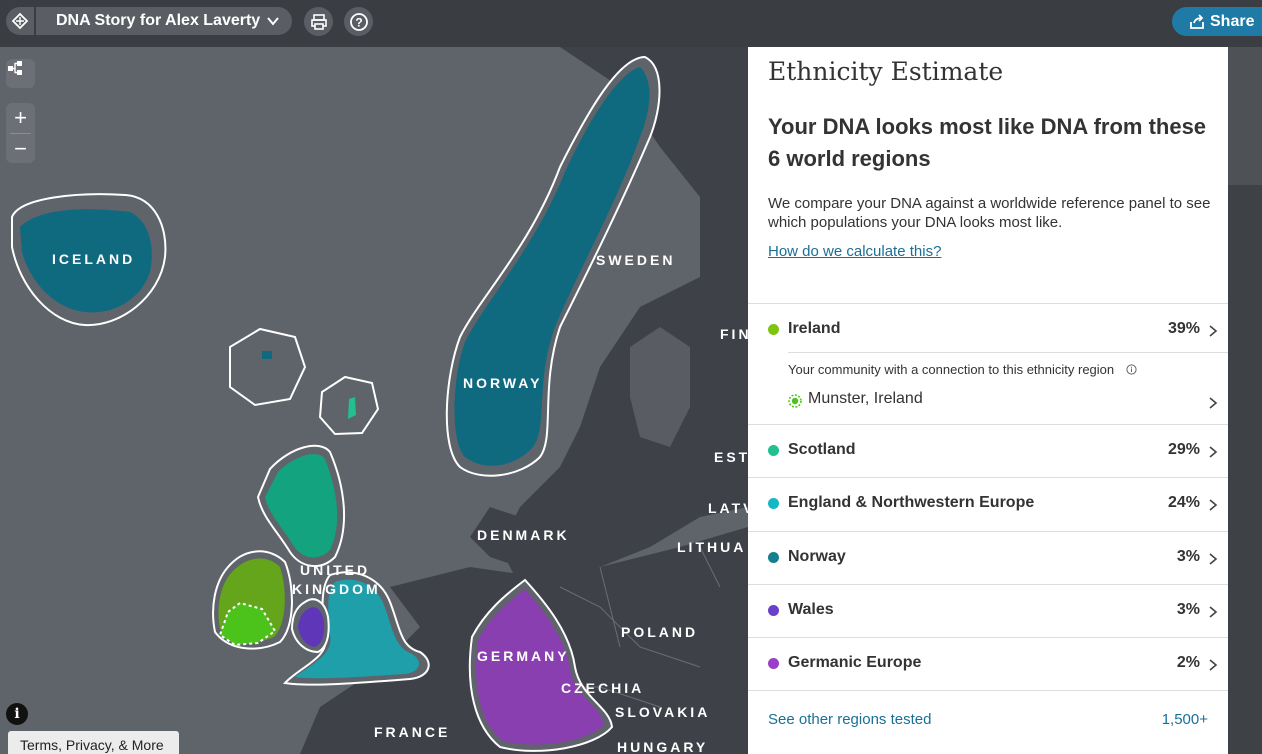  What do you see at coordinates (523, 656) in the screenshot?
I see `map-label-germany: GERMANY` at bounding box center [523, 656].